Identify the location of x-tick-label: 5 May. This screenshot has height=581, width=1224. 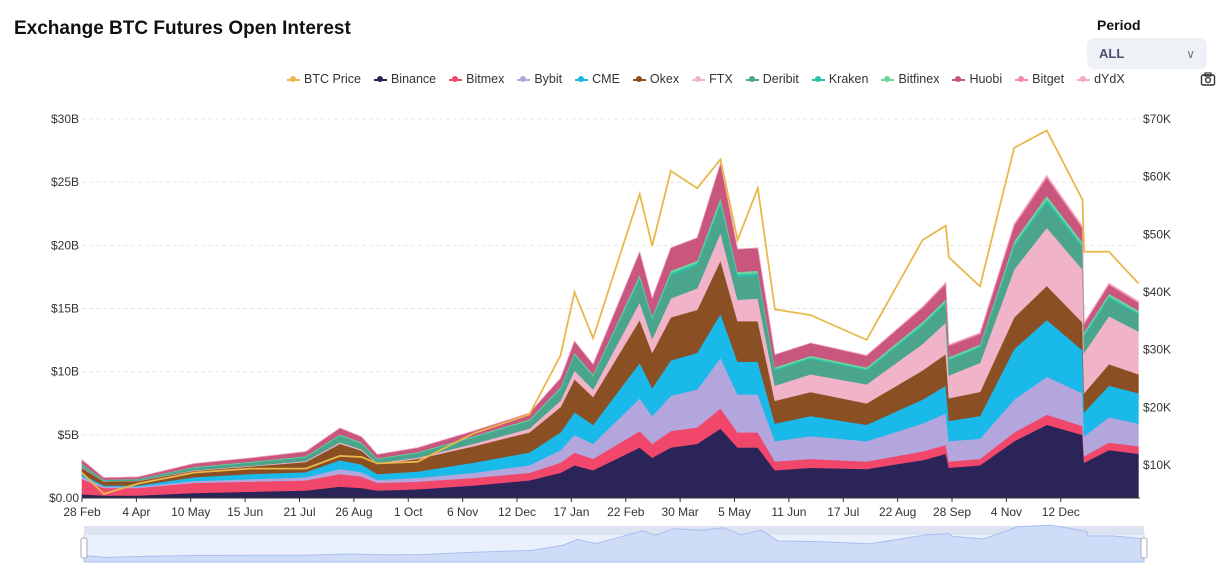
(734, 512).